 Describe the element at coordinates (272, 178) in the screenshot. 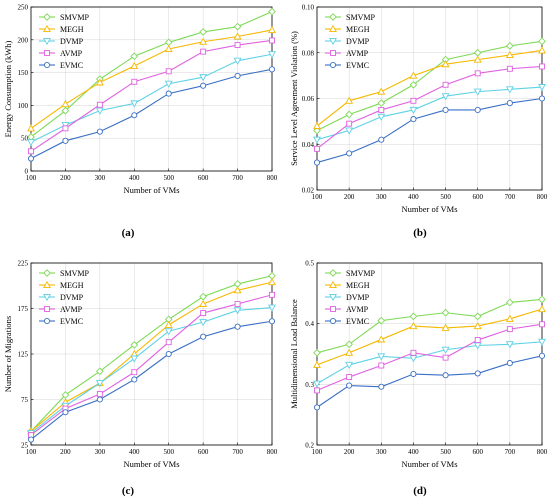

I see `x-tick-label: 800` at that location.